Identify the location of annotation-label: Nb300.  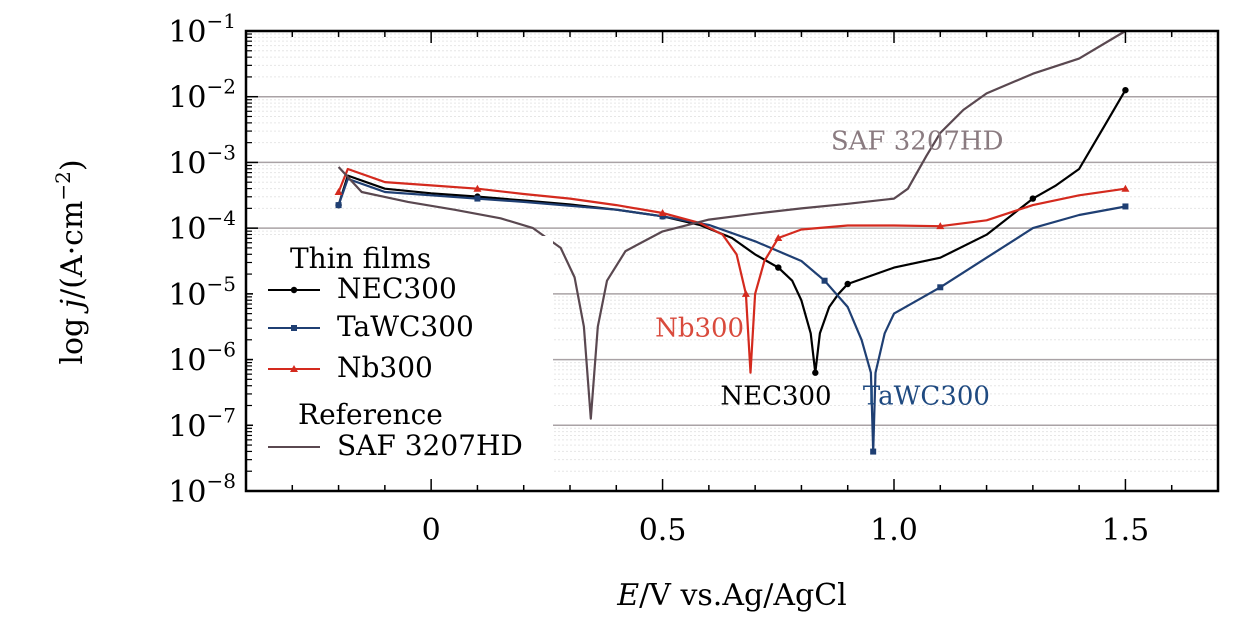
(699, 329).